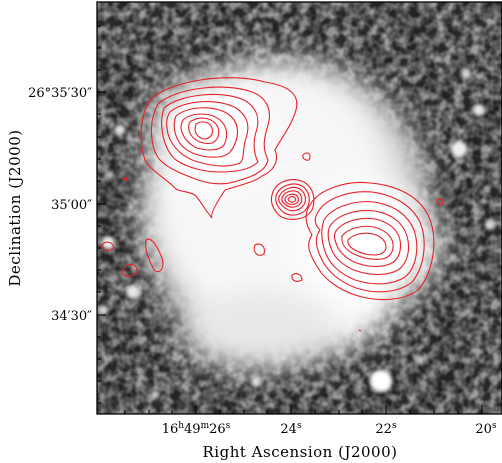  Describe the element at coordinates (60, 93) in the screenshot. I see `y-tick-label: 26°35′30″` at that location.